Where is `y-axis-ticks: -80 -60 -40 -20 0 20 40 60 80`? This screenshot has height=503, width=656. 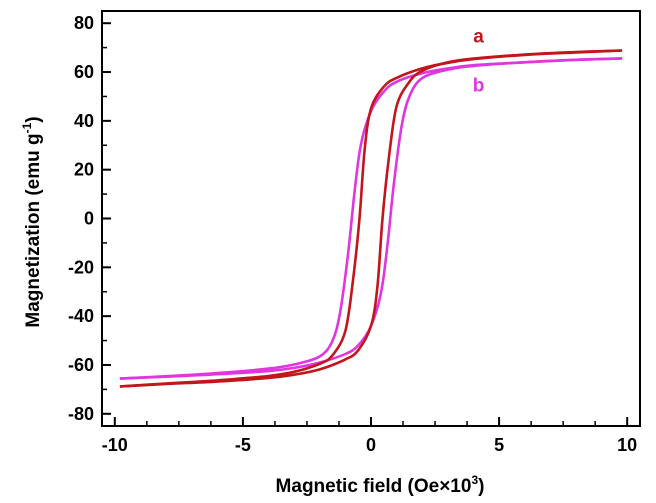 y-axis-ticks: -80 -60 -40 -20 0 20 40 60 80 is located at coordinates (89, 218).